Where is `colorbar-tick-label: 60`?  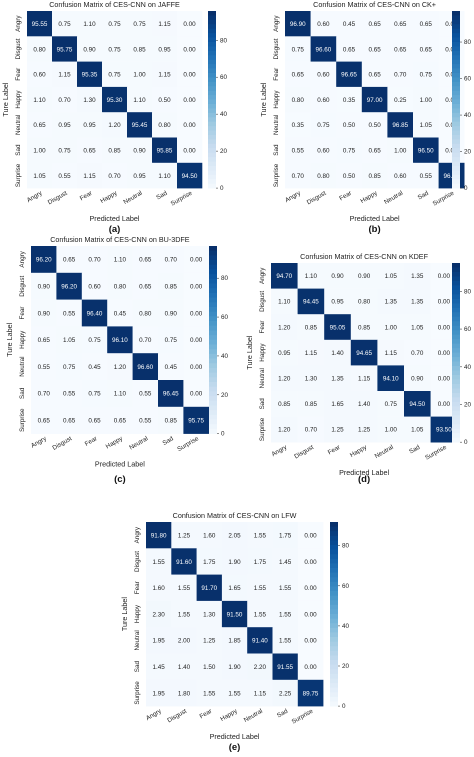
colorbar-tick-label: 60 is located at coordinates (224, 77).